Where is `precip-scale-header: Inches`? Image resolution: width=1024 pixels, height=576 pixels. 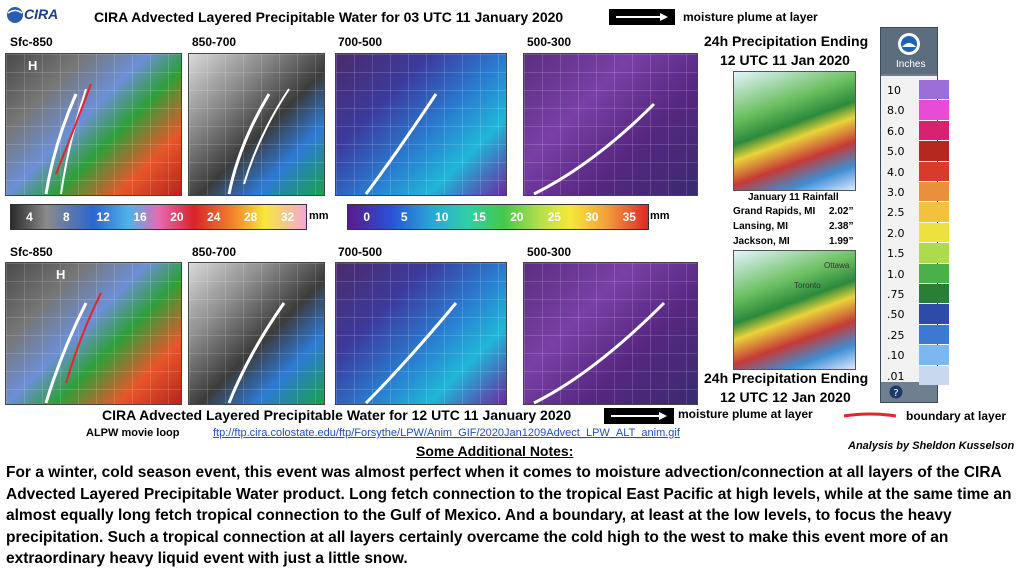
precip-scale-header: Inches is located at coordinates (909, 51).